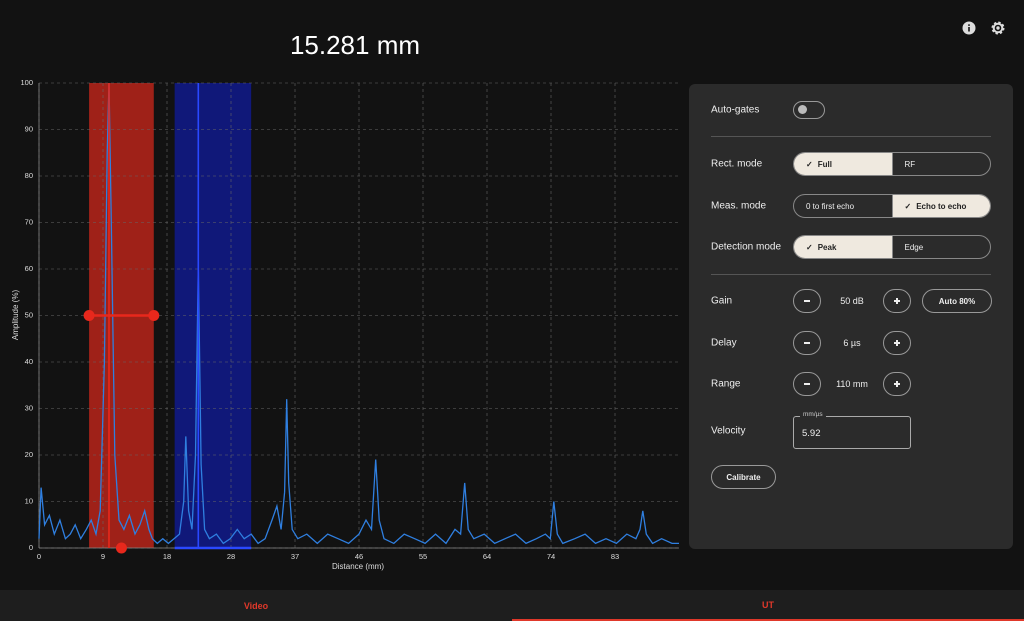 The image size is (1024, 621). I want to click on tab-bar: Video UT, so click(512, 605).